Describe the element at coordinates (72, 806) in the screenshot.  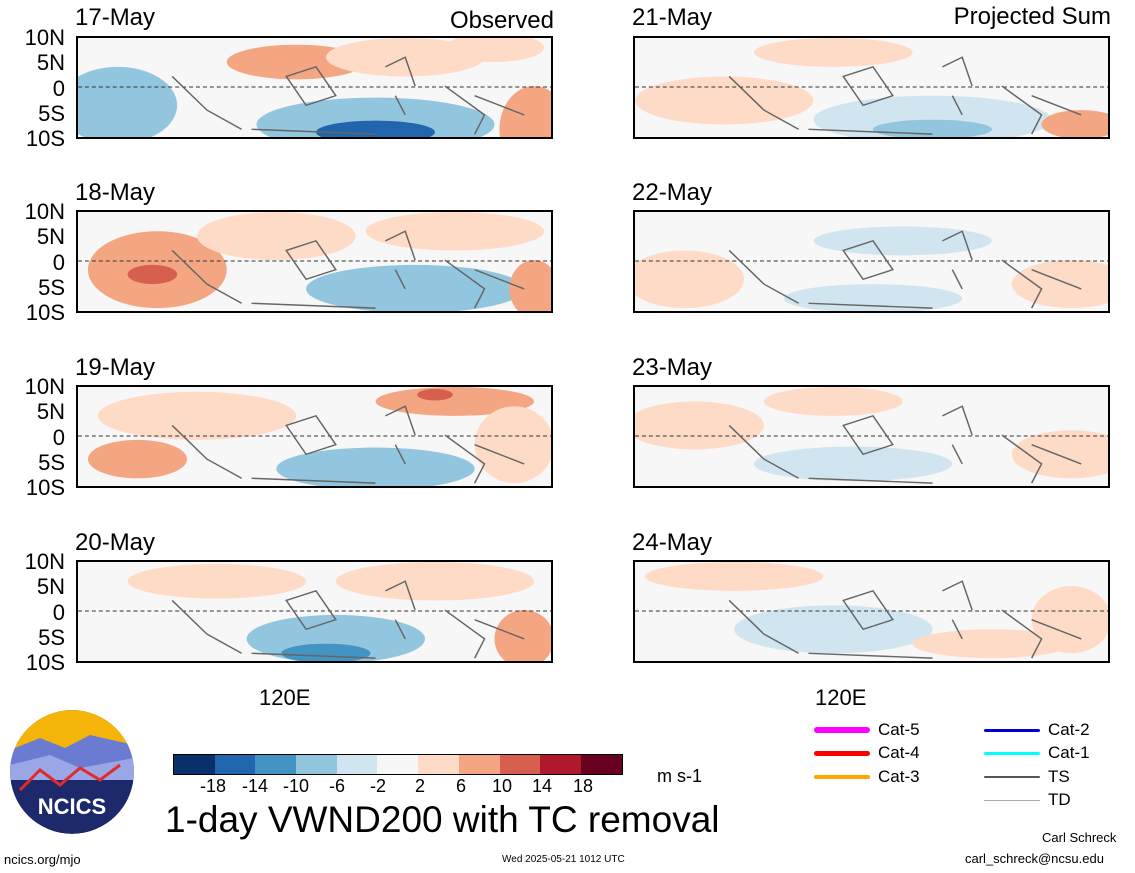
I see `logo-text: NCICS` at that location.